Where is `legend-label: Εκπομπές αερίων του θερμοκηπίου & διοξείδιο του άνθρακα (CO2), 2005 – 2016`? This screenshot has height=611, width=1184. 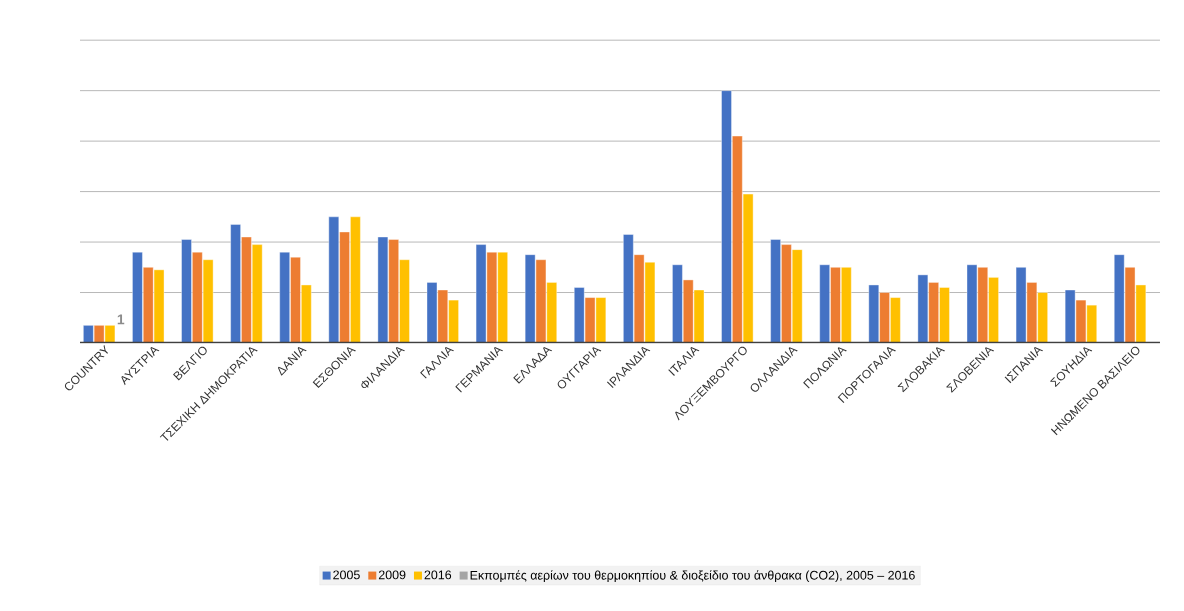
legend-label: Εκπομπές αερίων του θερμοκηπίου & διοξείδιο του άνθρακα (CO2), 2005 – 2016 is located at coordinates (692, 576).